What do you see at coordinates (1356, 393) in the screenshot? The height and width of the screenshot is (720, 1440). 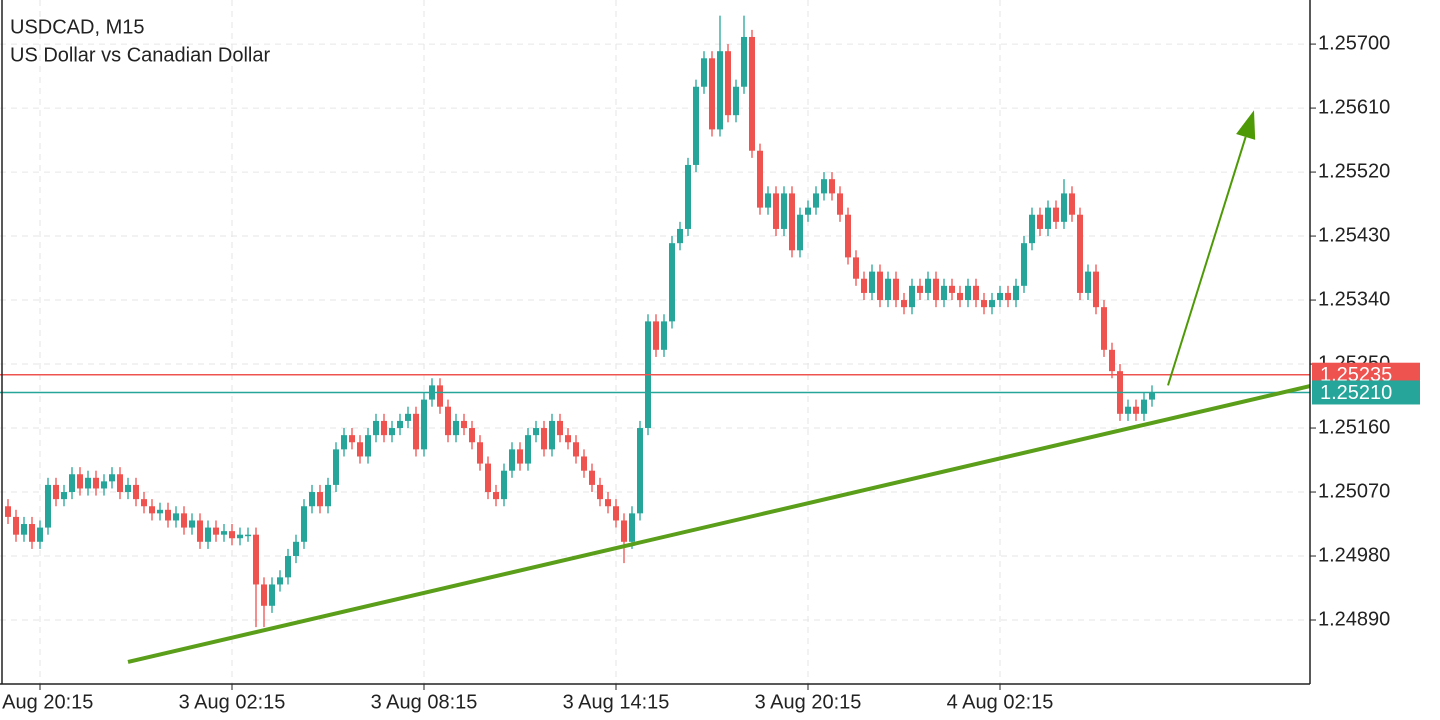 I see `price-label: 1.25210` at bounding box center [1356, 393].